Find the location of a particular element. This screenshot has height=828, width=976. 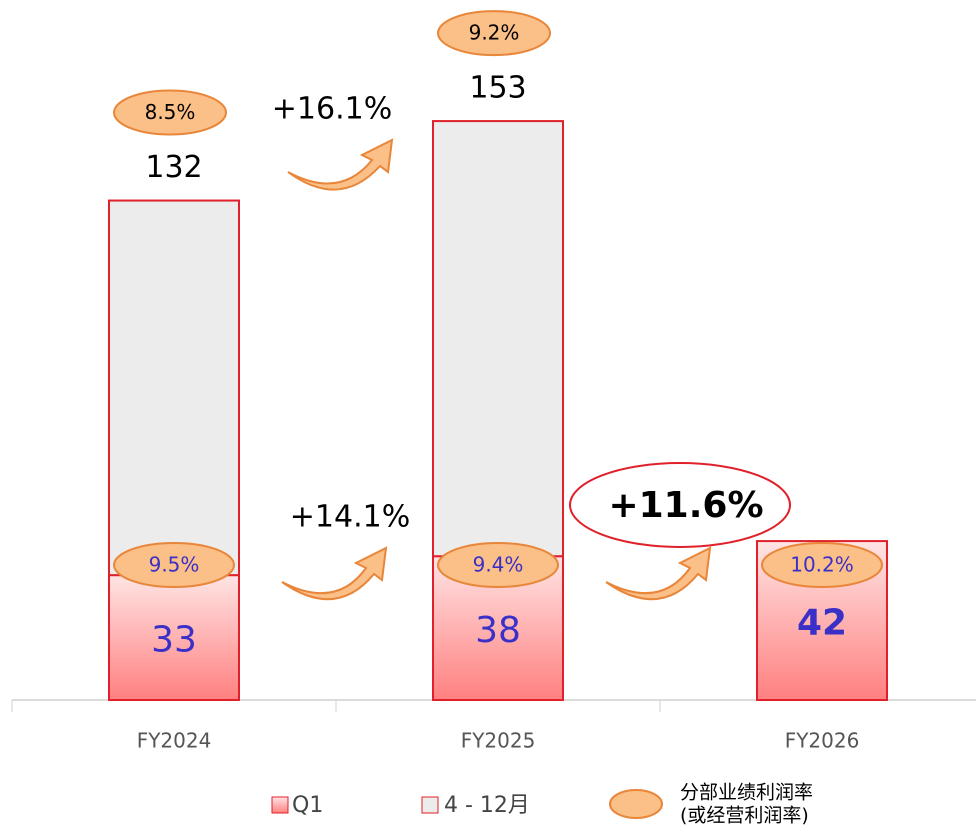

legend-label: 分部业绩利润率 is located at coordinates (746, 793).